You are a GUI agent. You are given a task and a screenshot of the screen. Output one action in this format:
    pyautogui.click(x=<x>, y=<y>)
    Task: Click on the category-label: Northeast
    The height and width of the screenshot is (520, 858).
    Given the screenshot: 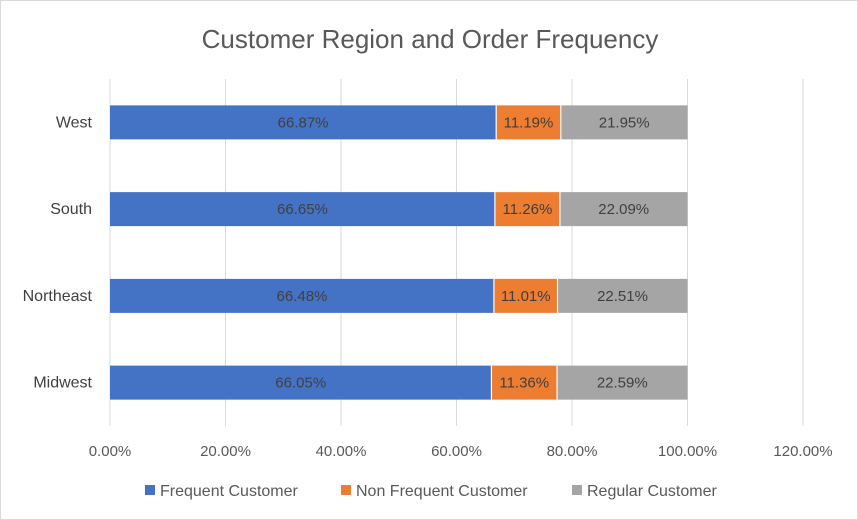 What is the action you would take?
    pyautogui.click(x=58, y=296)
    